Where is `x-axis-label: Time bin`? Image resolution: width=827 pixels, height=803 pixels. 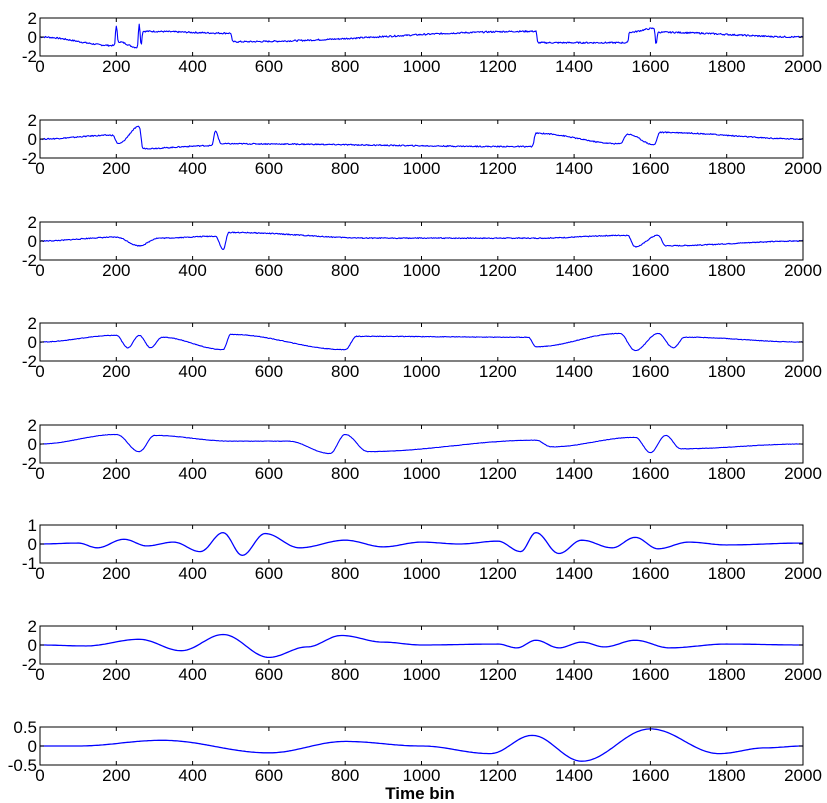
x-axis-label: Time bin is located at coordinates (420, 793).